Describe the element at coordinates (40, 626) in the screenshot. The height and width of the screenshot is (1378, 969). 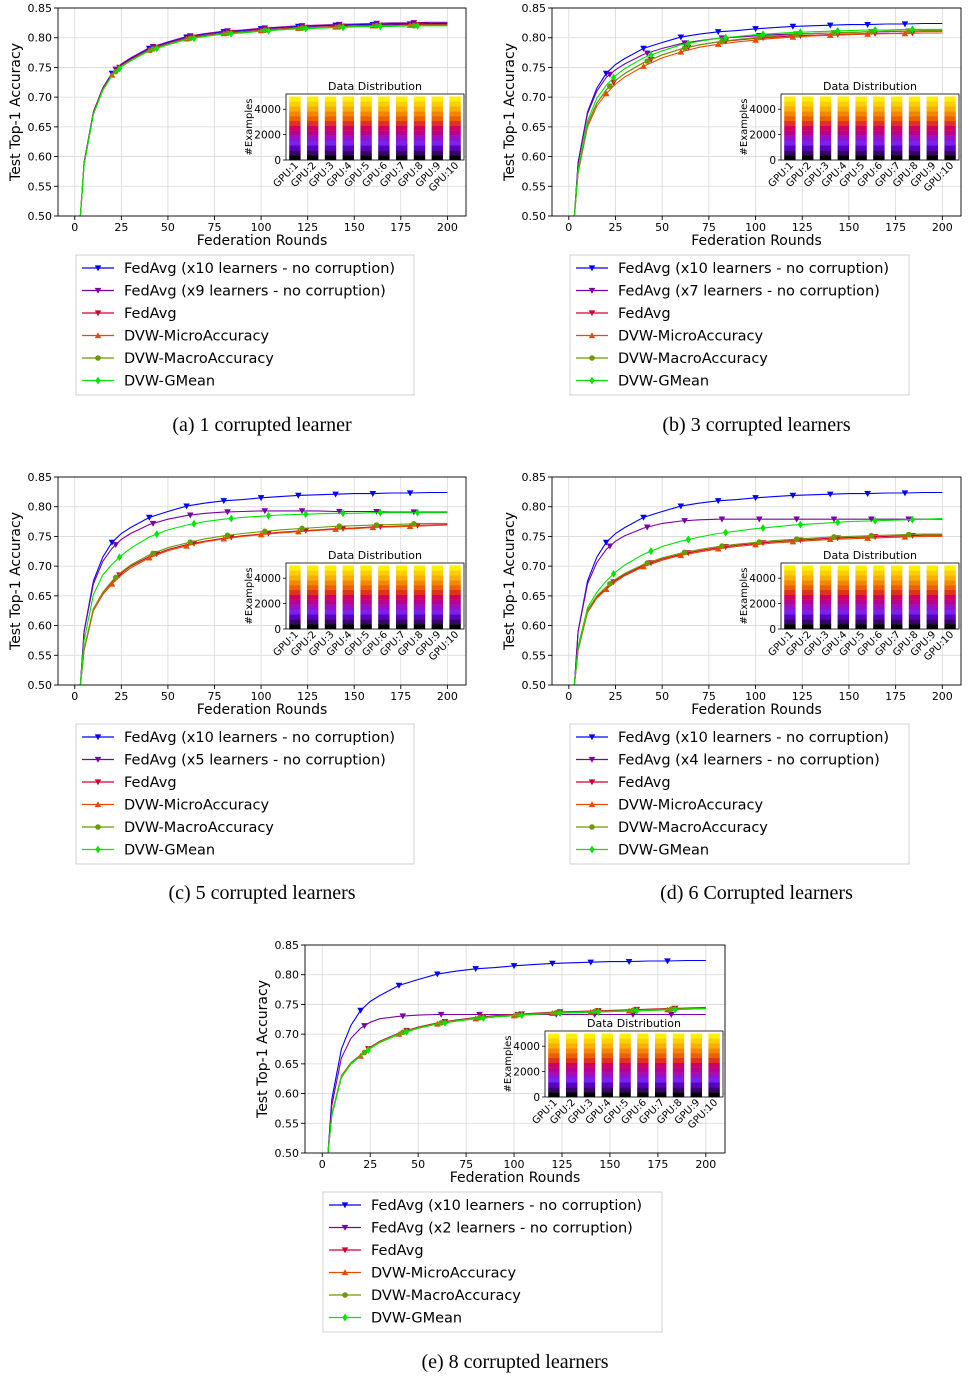
I see `y-tick-label: 0.60` at that location.